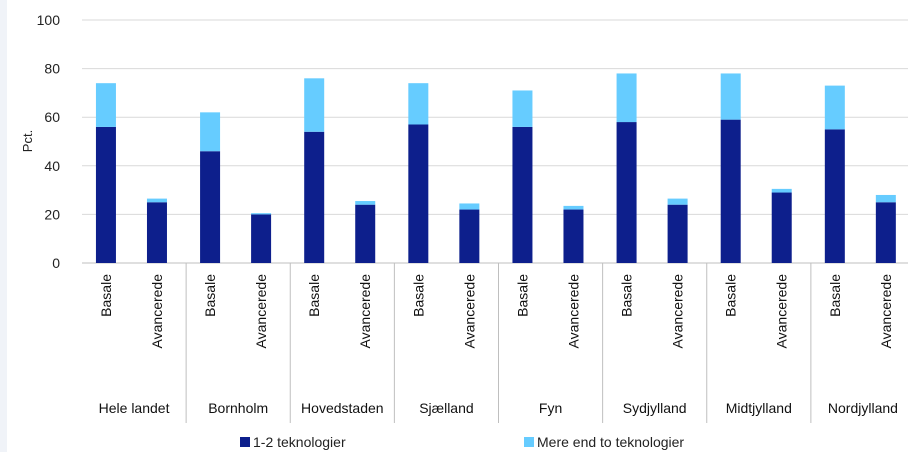 The height and width of the screenshot is (452, 908). What do you see at coordinates (134, 408) in the screenshot?
I see `group-label: Hele landet` at bounding box center [134, 408].